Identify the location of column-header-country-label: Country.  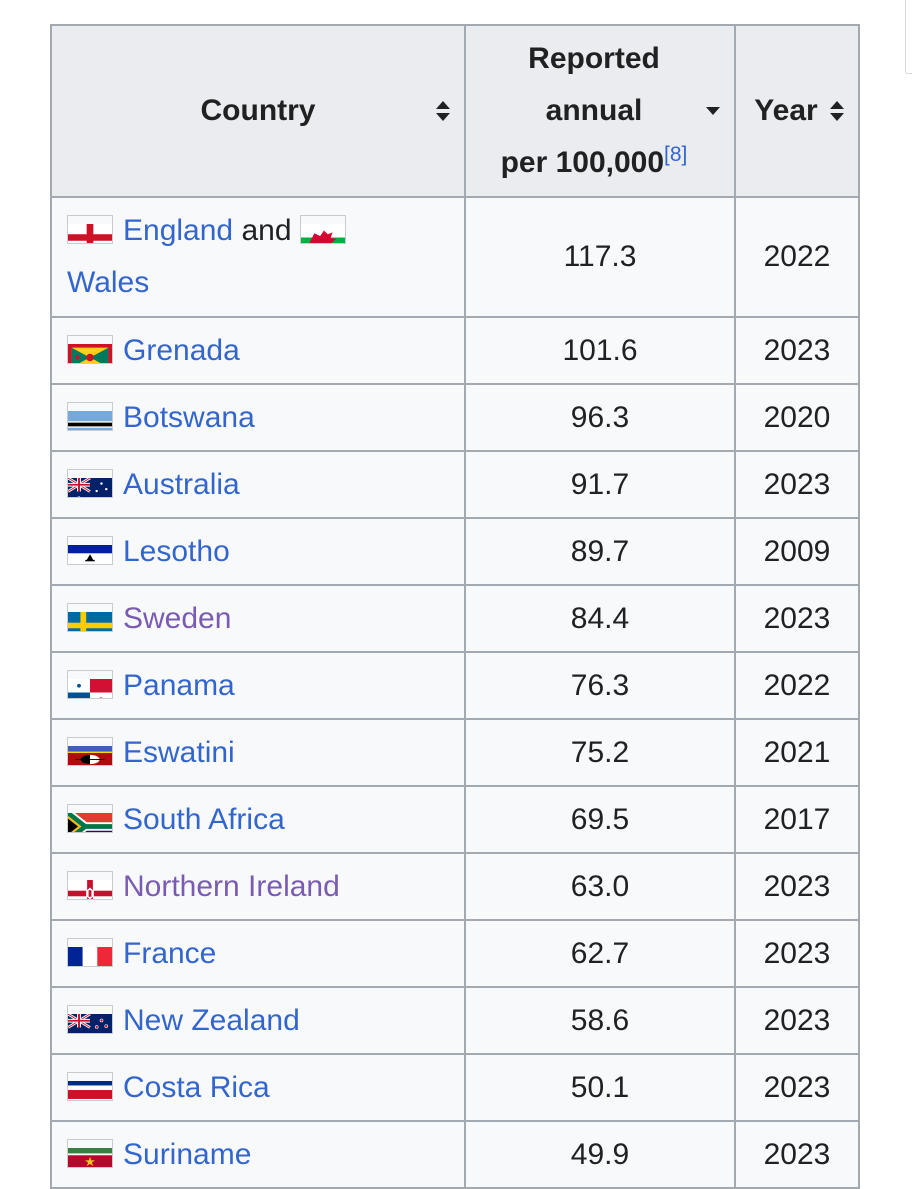
(258, 110).